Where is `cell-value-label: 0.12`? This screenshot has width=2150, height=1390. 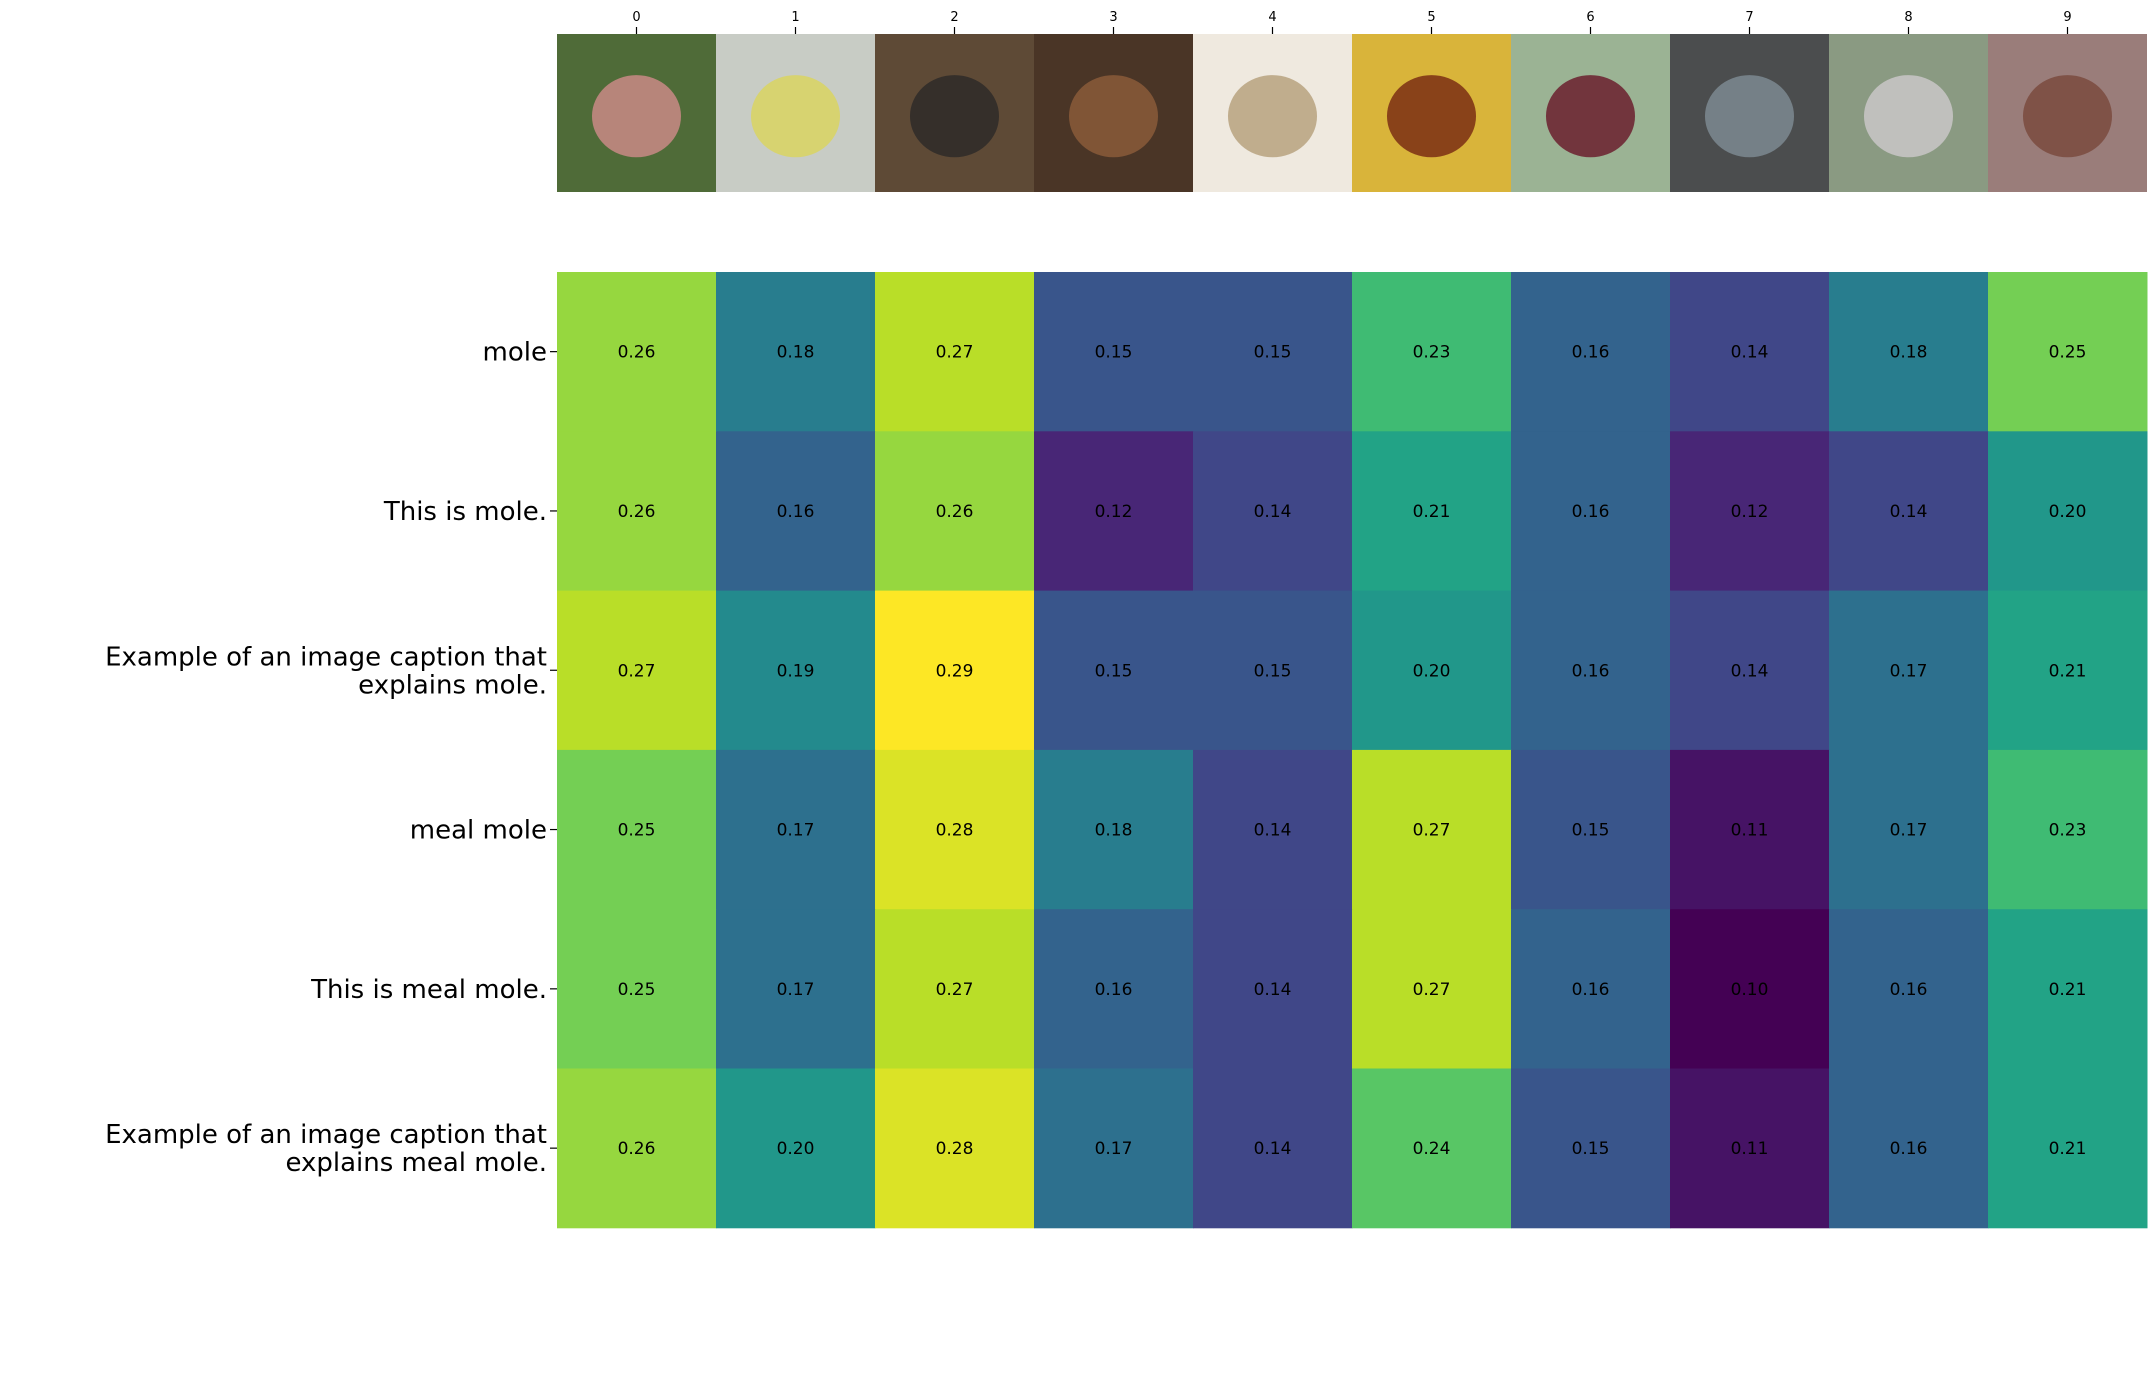
cell-value-label: 0.12 is located at coordinates (1750, 512).